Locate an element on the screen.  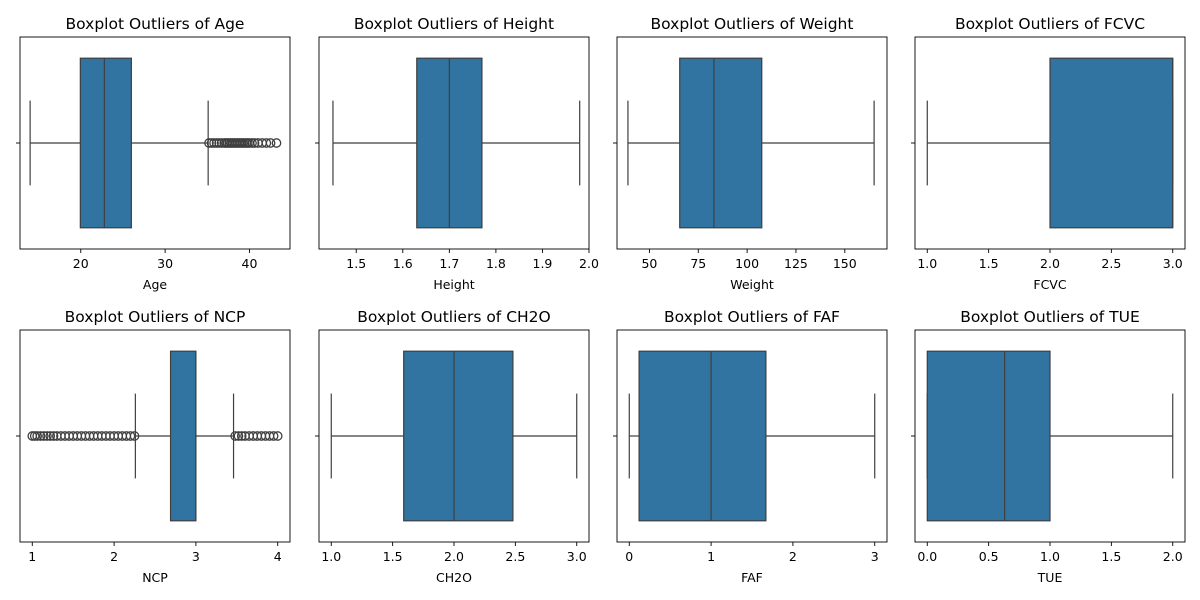
x-tick-label: 75 is located at coordinates (698, 263).